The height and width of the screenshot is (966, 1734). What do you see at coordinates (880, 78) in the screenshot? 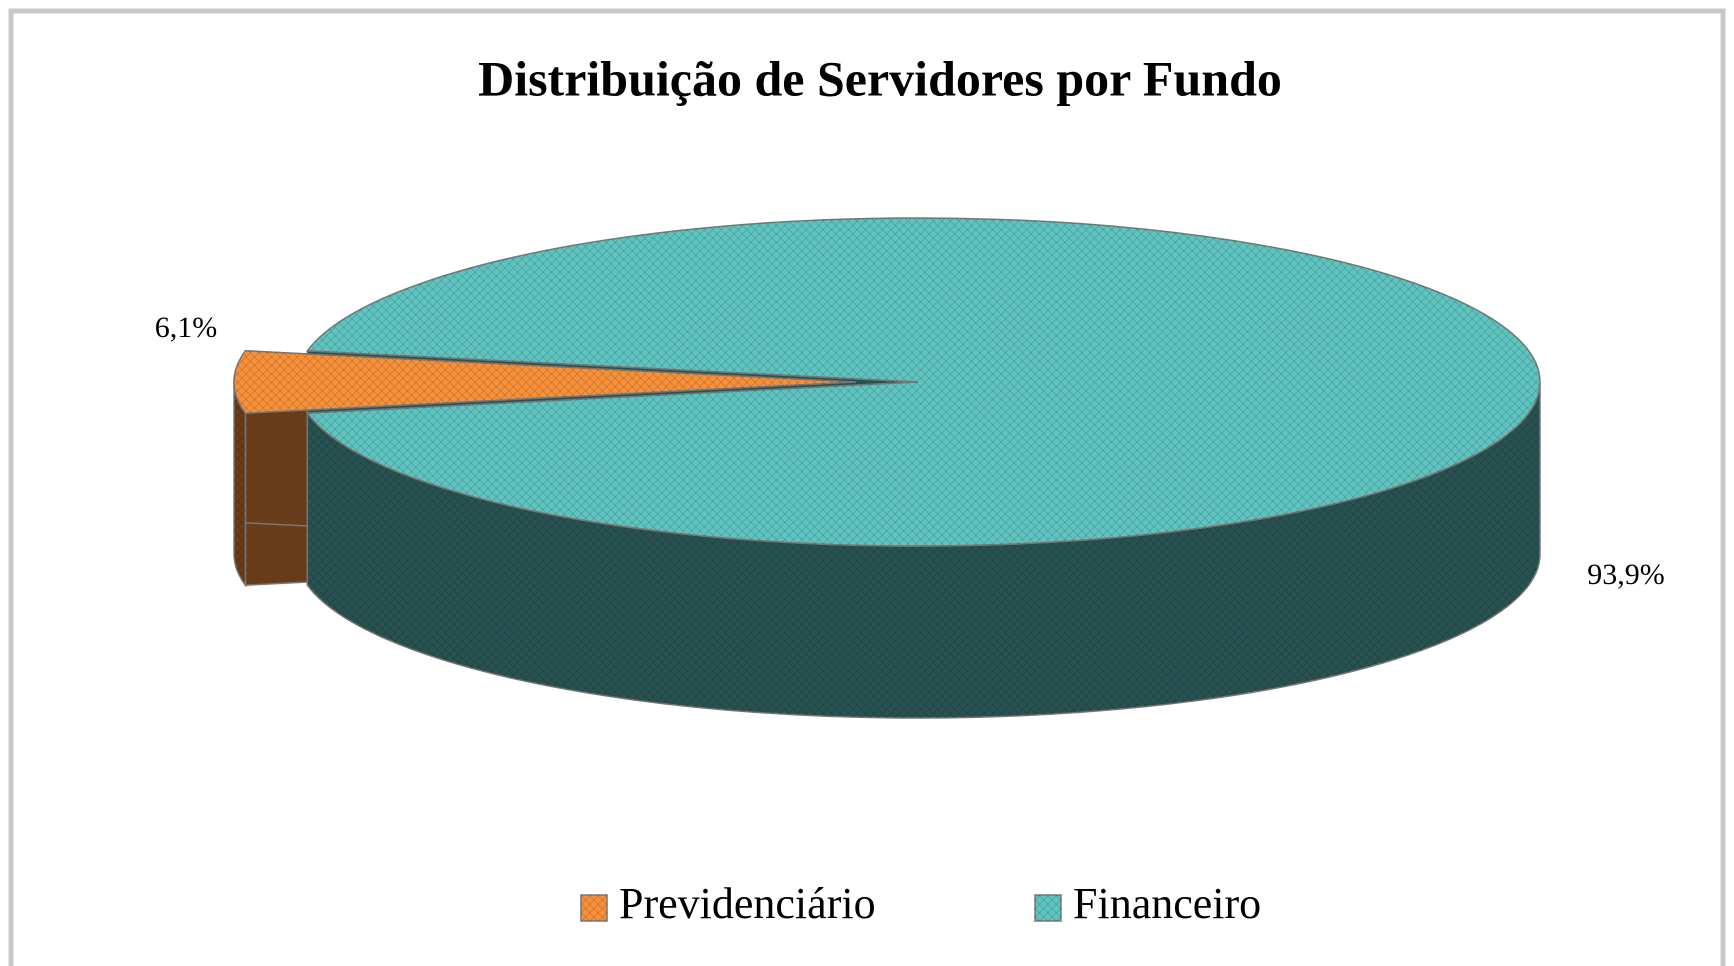
I see `chart-title: Distribuição de Servidores por Fundo` at bounding box center [880, 78].